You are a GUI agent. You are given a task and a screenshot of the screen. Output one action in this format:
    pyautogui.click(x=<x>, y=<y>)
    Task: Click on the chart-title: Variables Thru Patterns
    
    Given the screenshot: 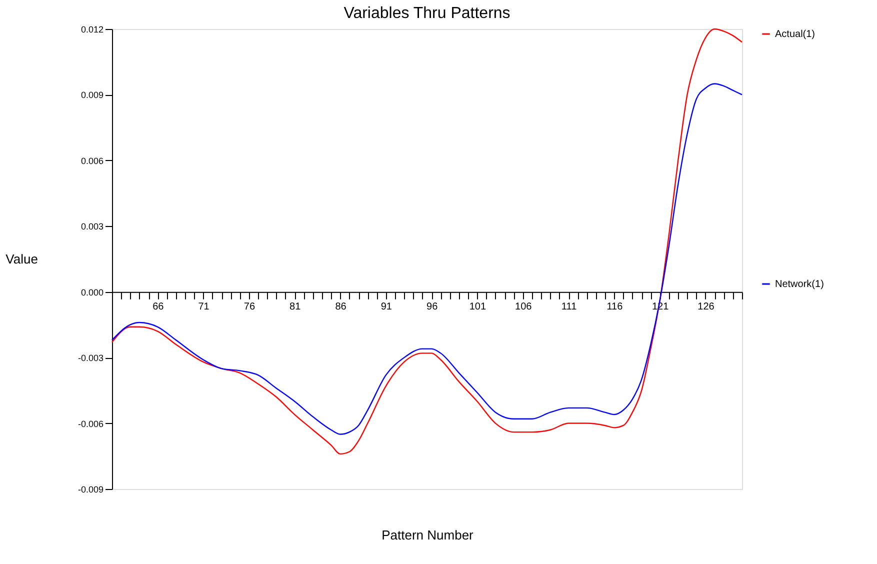 What is the action you would take?
    pyautogui.click(x=427, y=13)
    